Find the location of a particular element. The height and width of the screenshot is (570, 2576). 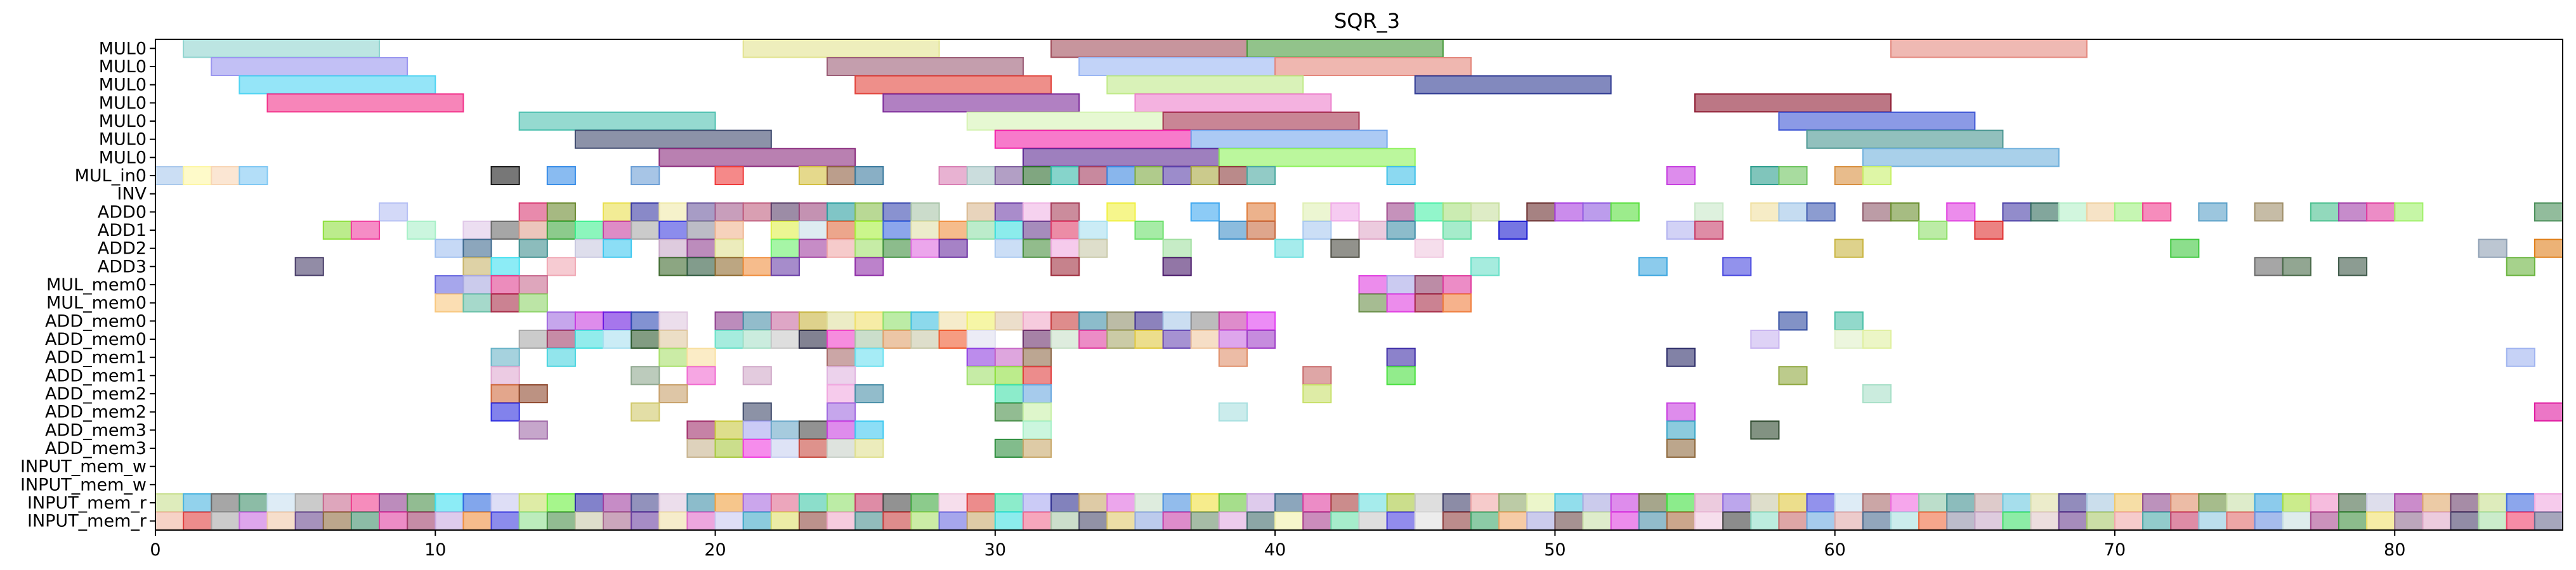

chart-title: SQR_3 is located at coordinates (1367, 21).